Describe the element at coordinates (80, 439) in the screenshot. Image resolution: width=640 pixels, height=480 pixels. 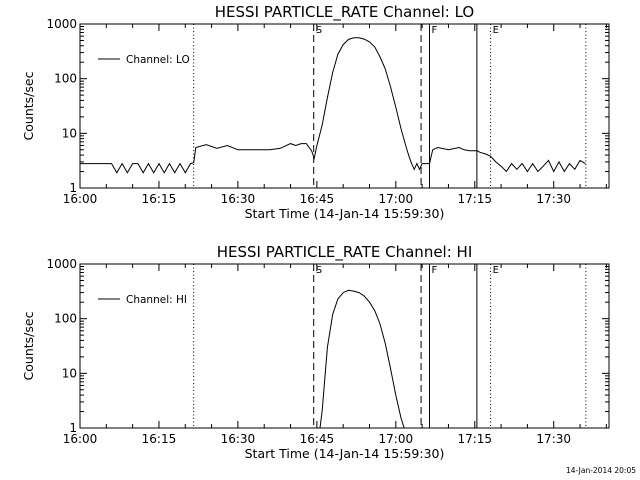
I see `panel-2-x-tick-label: 16:00` at that location.